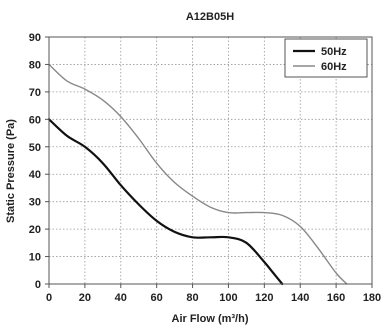 This screenshot has height=328, width=382. What do you see at coordinates (49, 298) in the screenshot?
I see `x-tick-label: 0` at bounding box center [49, 298].